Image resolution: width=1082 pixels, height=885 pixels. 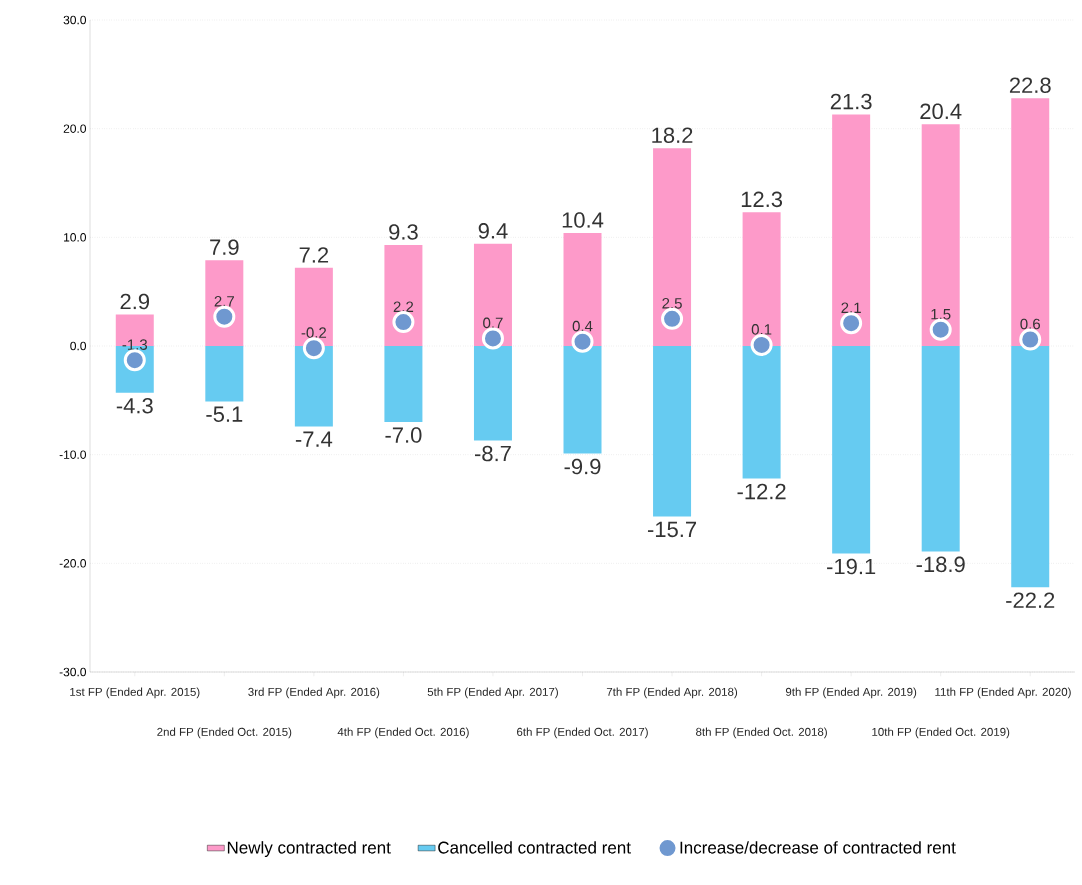 What do you see at coordinates (940, 564) in the screenshot?
I see `data-label: -18.9` at bounding box center [940, 564].